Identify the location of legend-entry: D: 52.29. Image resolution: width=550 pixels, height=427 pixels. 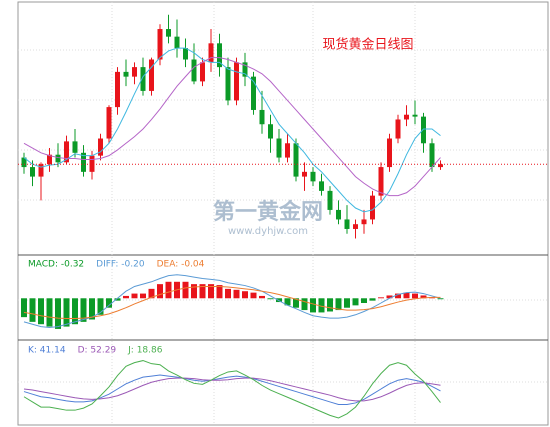
(97, 351).